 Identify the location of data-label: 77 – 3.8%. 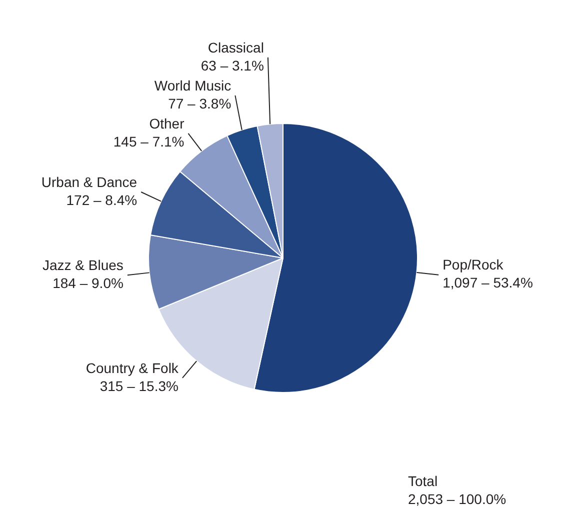
(200, 103).